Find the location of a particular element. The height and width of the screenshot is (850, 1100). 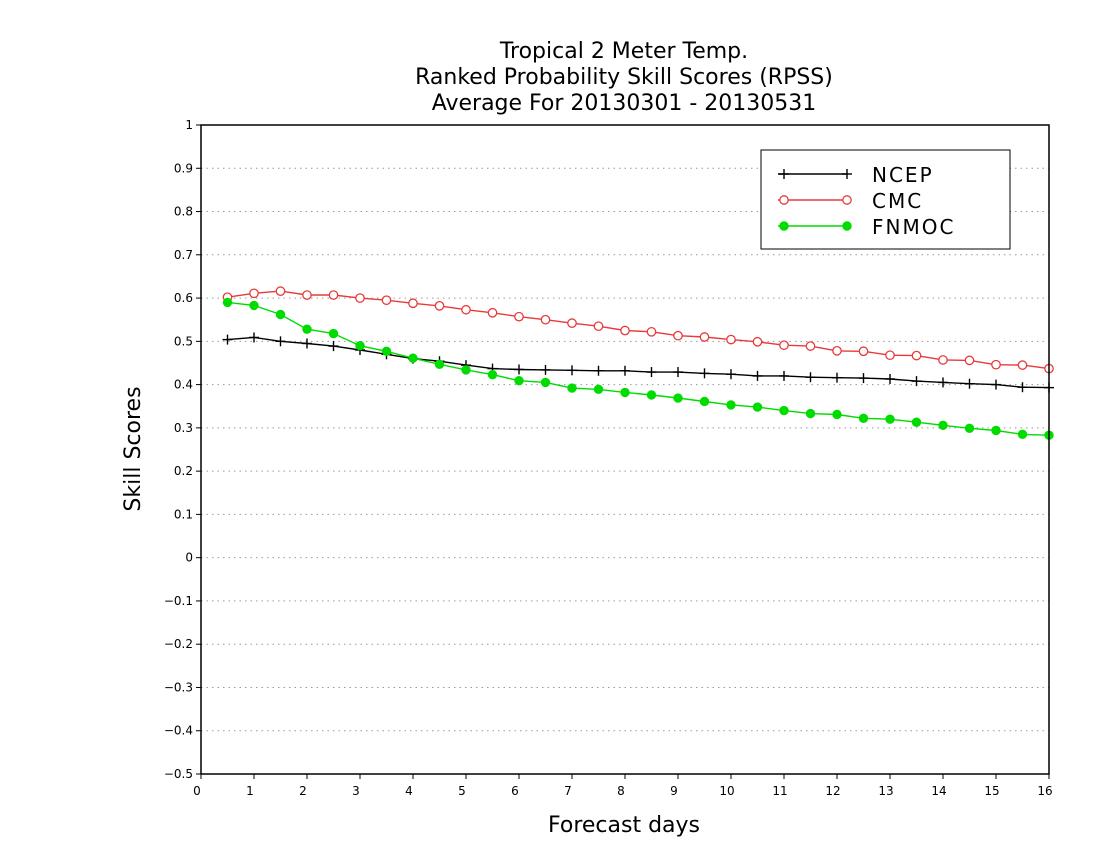

y-tick-label: −0.4 is located at coordinates (178, 731).